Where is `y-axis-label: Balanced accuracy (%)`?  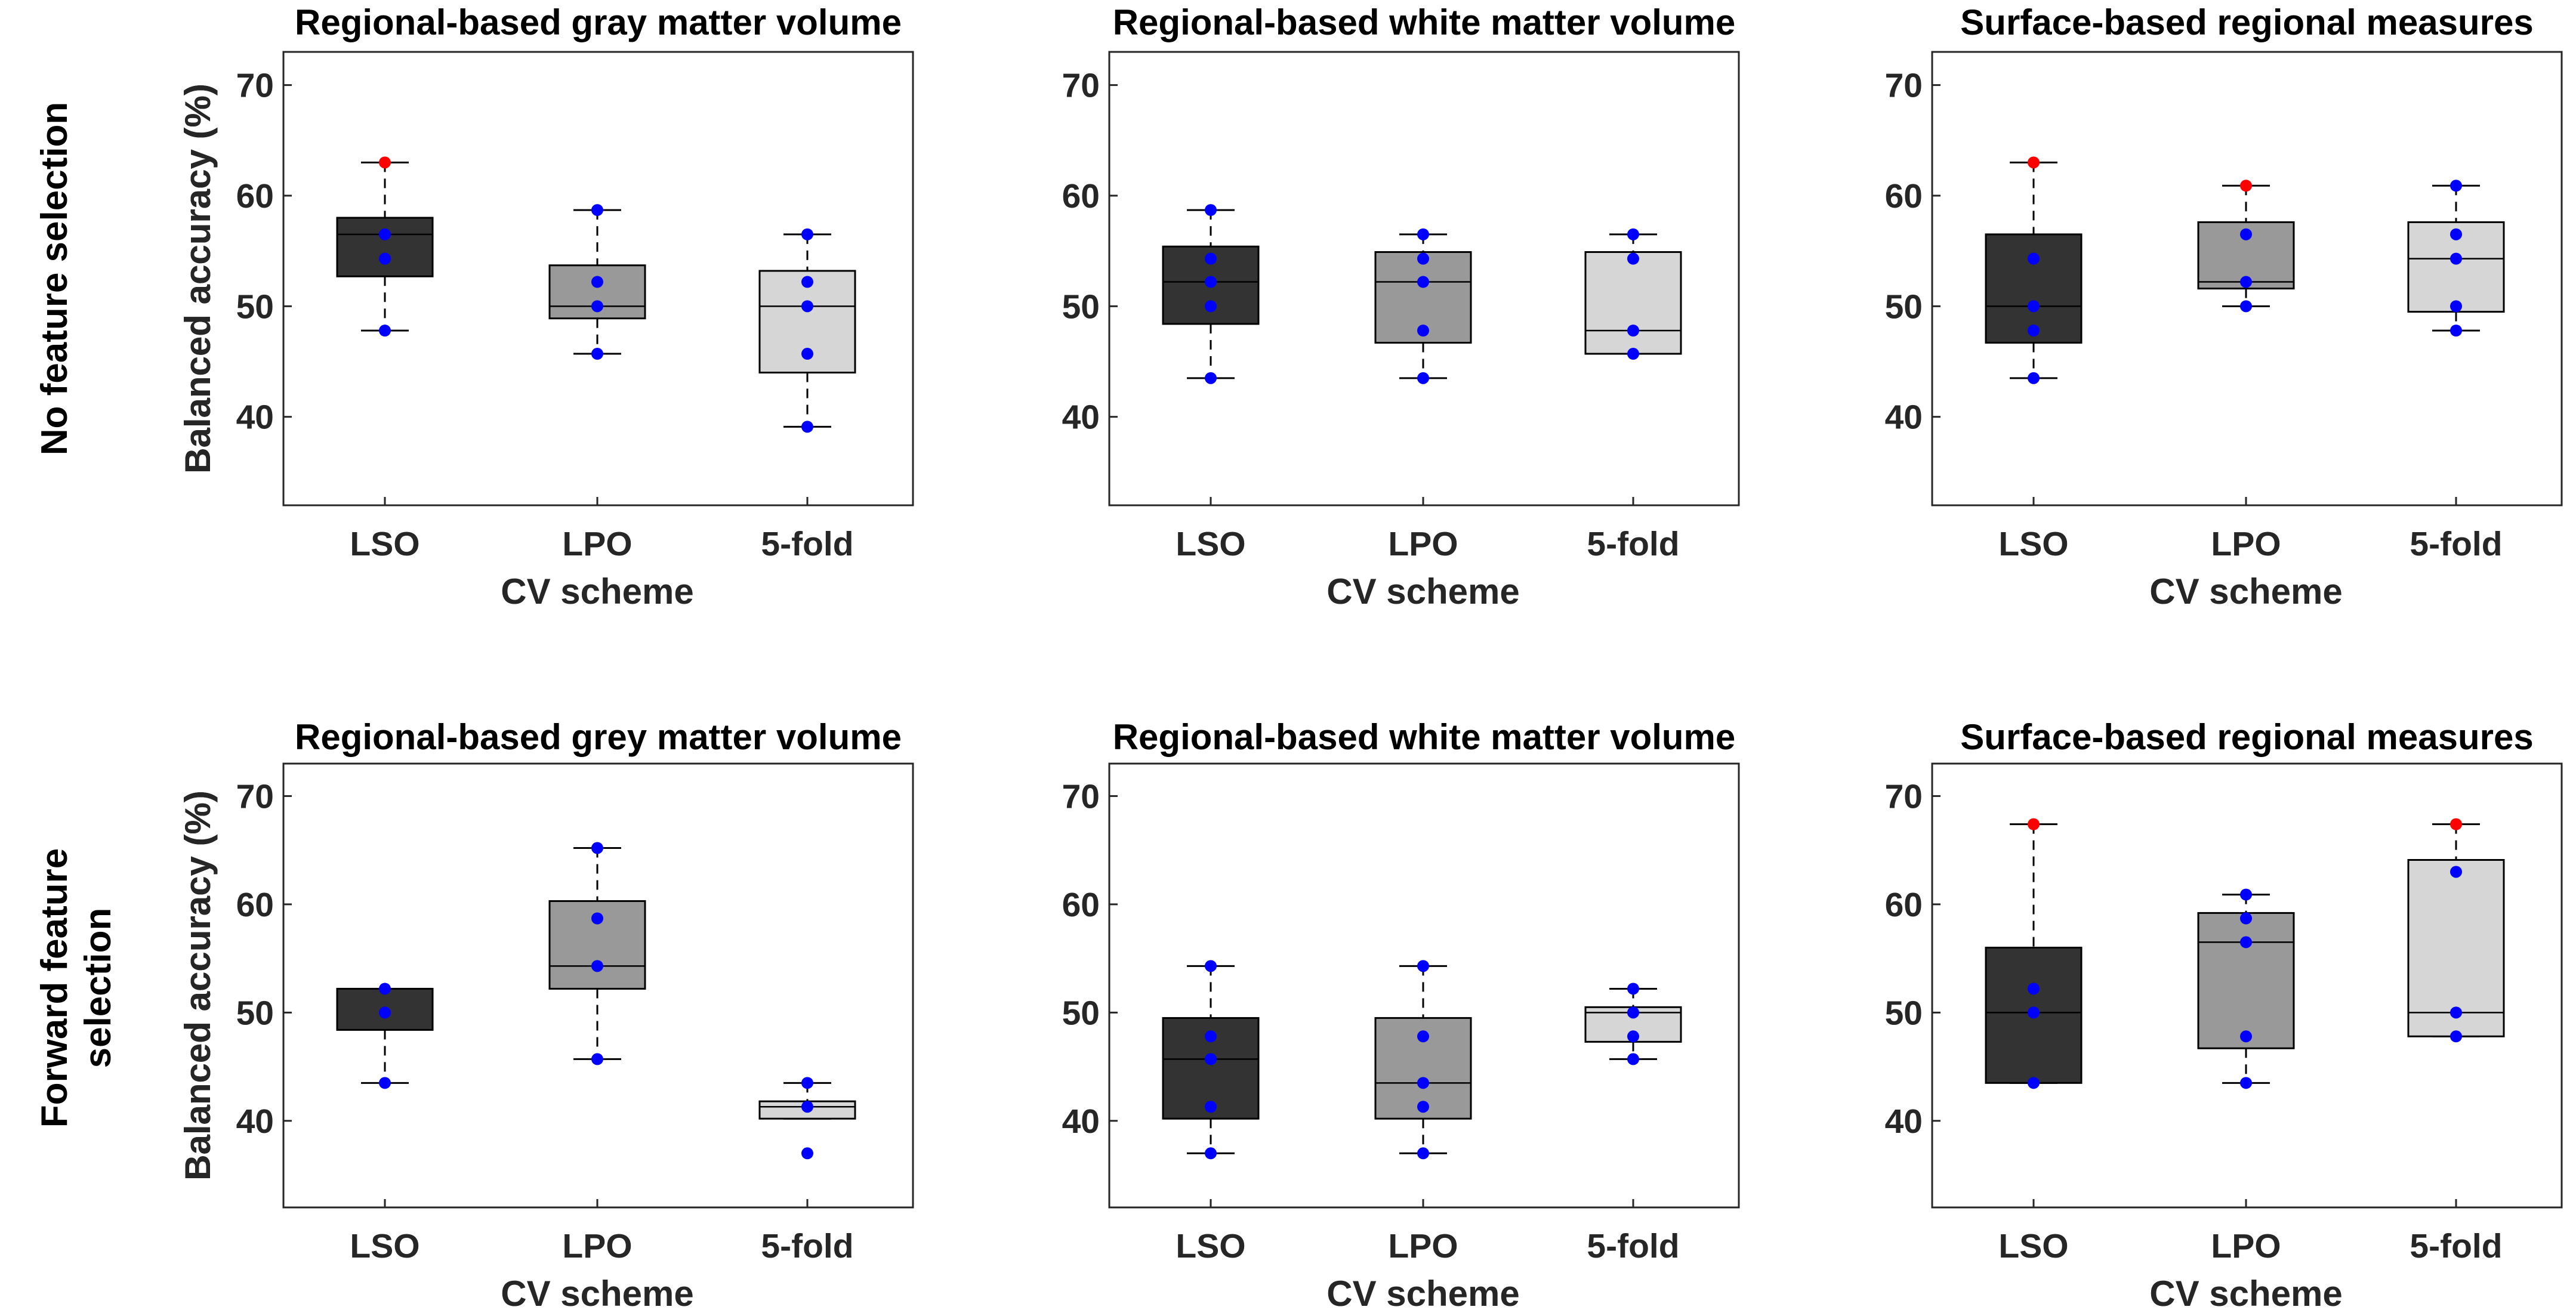
y-axis-label: Balanced accuracy (%) is located at coordinates (198, 279).